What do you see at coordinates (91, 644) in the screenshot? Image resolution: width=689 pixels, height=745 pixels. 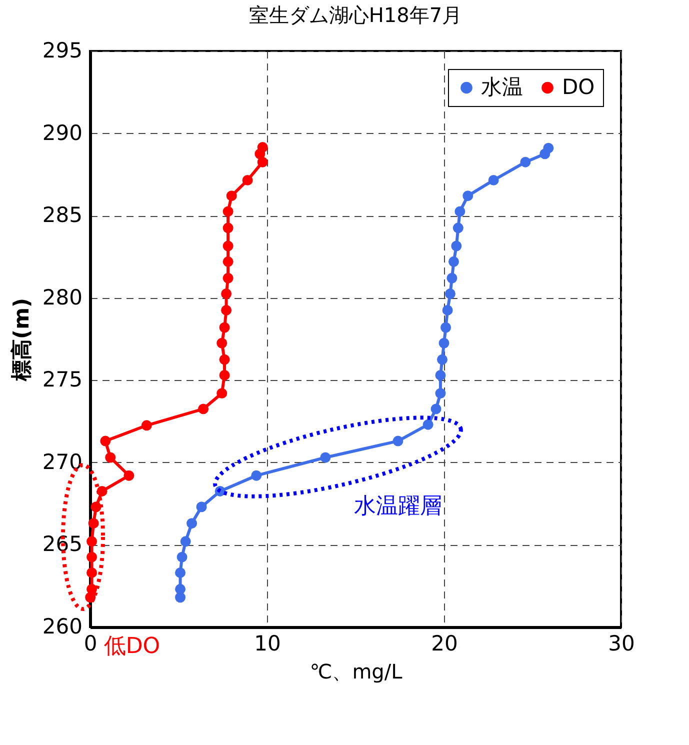 I see `x-tick-label: 0` at bounding box center [91, 644].